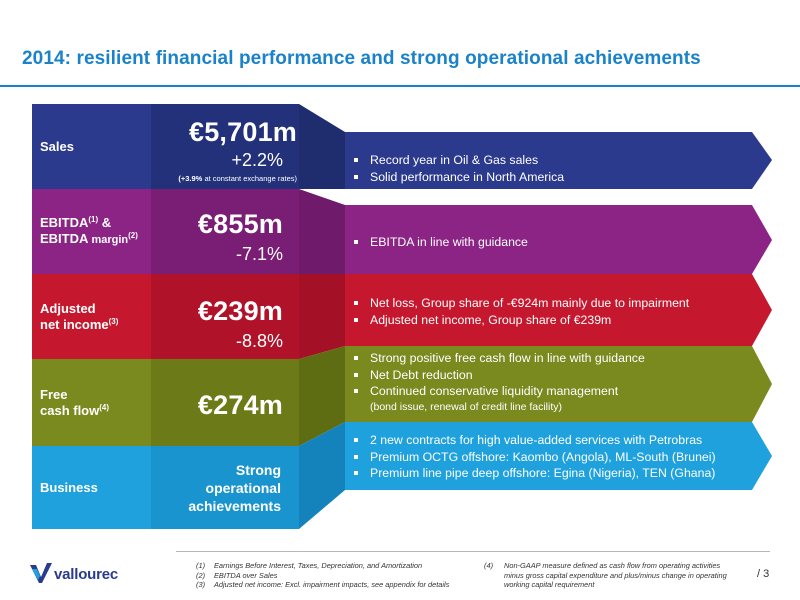  I want to click on row-ebitda-connector, so click(322, 231).